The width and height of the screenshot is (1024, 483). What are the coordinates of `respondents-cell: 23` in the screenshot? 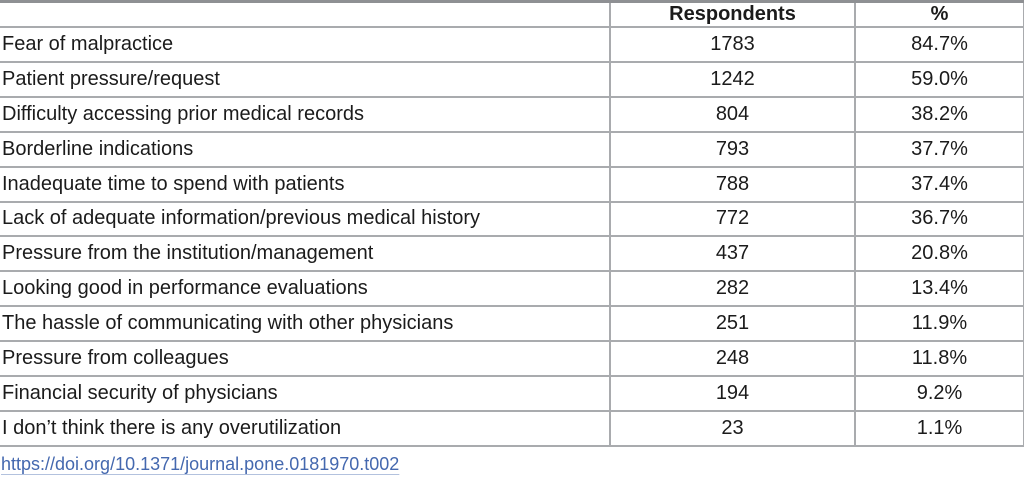 It's located at (732, 429).